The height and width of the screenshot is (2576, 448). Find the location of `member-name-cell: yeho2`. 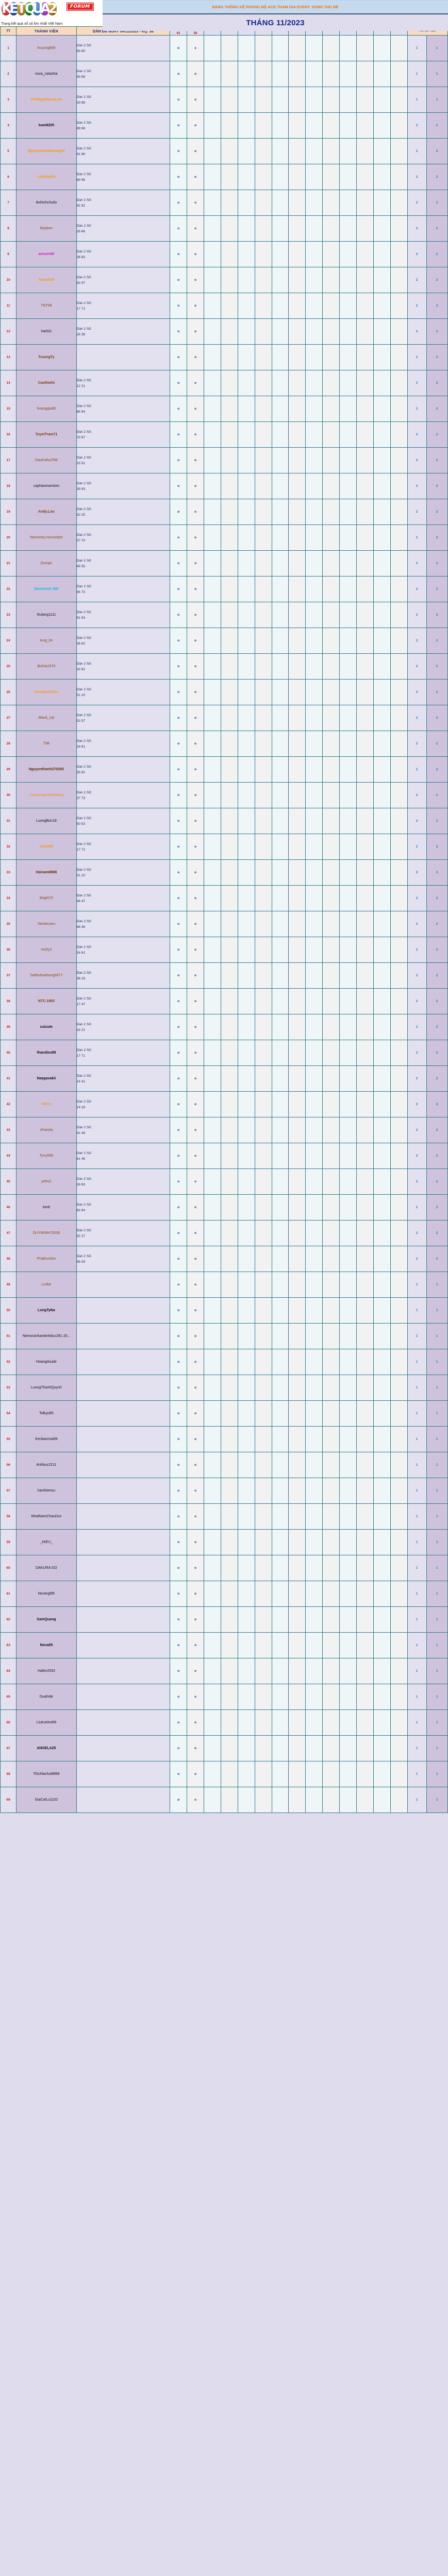

member-name-cell: yeho2 is located at coordinates (46, 1181).